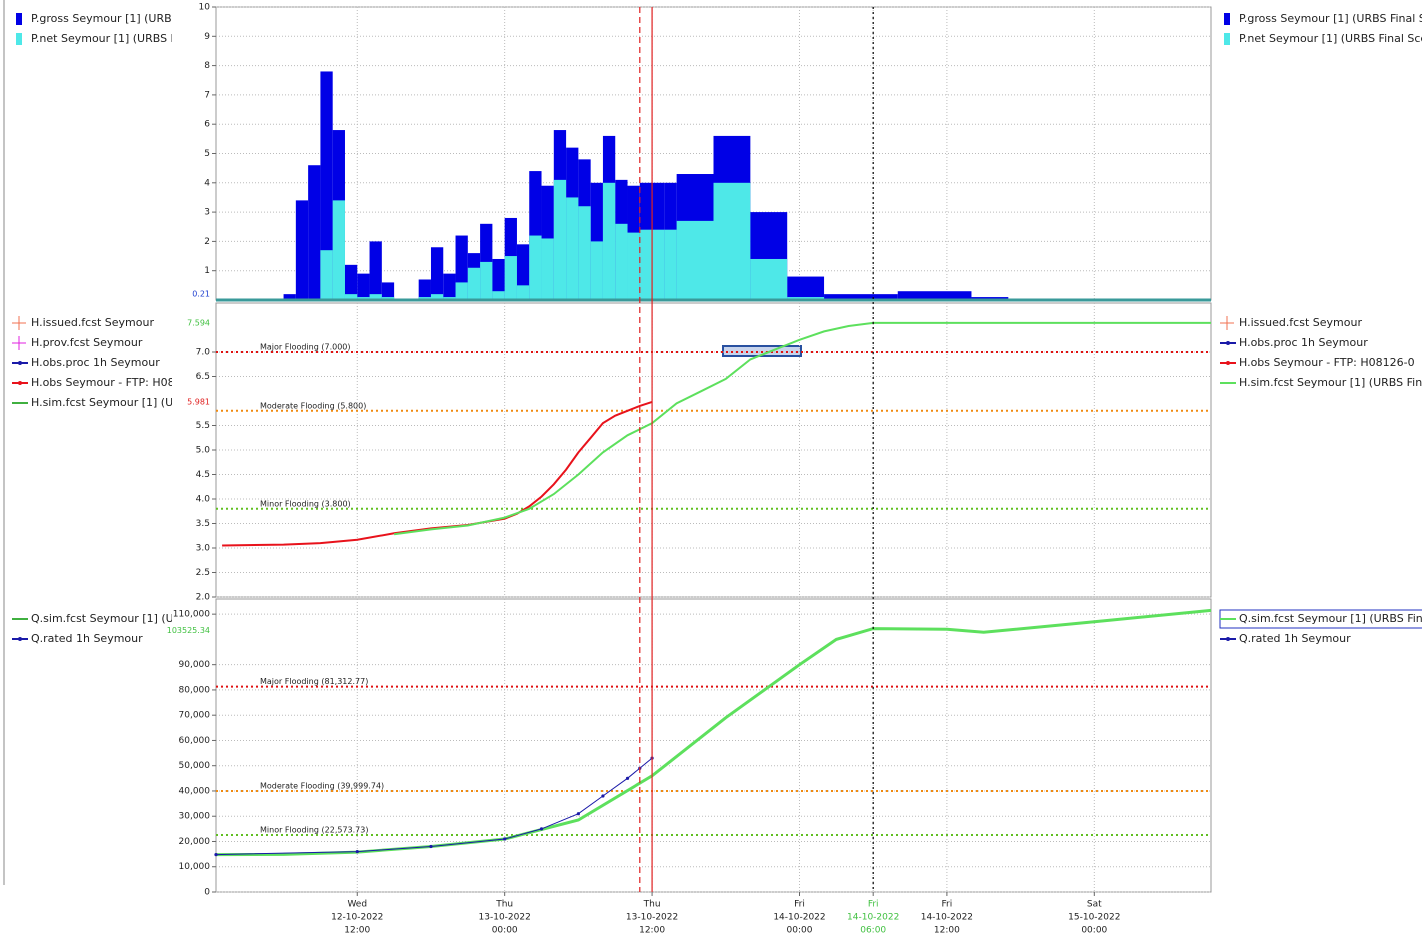 Image resolution: width=1422 pixels, height=937 pixels. Describe the element at coordinates (505, 931) in the screenshot. I see `x-tick-label: 00:00` at that location.